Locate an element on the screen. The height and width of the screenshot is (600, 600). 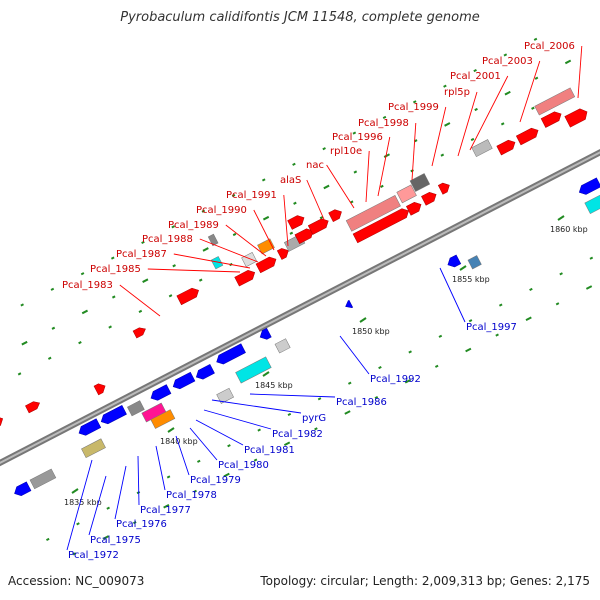
reverse-gene-label: Pcal_1976 is located at coordinates (141, 524).